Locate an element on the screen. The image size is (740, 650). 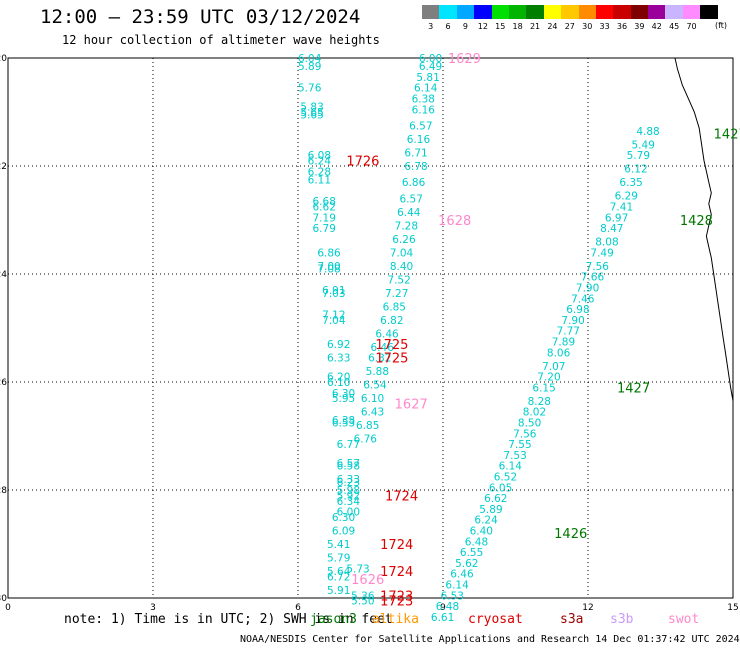
wave-height-reading: 5.92 is located at coordinates (348, 496).